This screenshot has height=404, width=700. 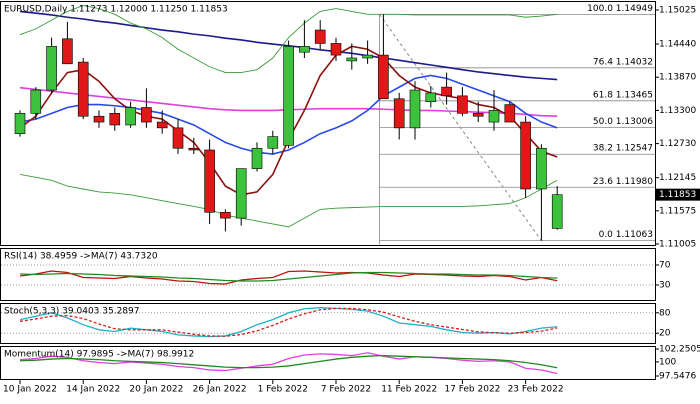 What do you see at coordinates (677, 144) in the screenshot?
I see `y-tick-label: 1.12730` at bounding box center [677, 144].